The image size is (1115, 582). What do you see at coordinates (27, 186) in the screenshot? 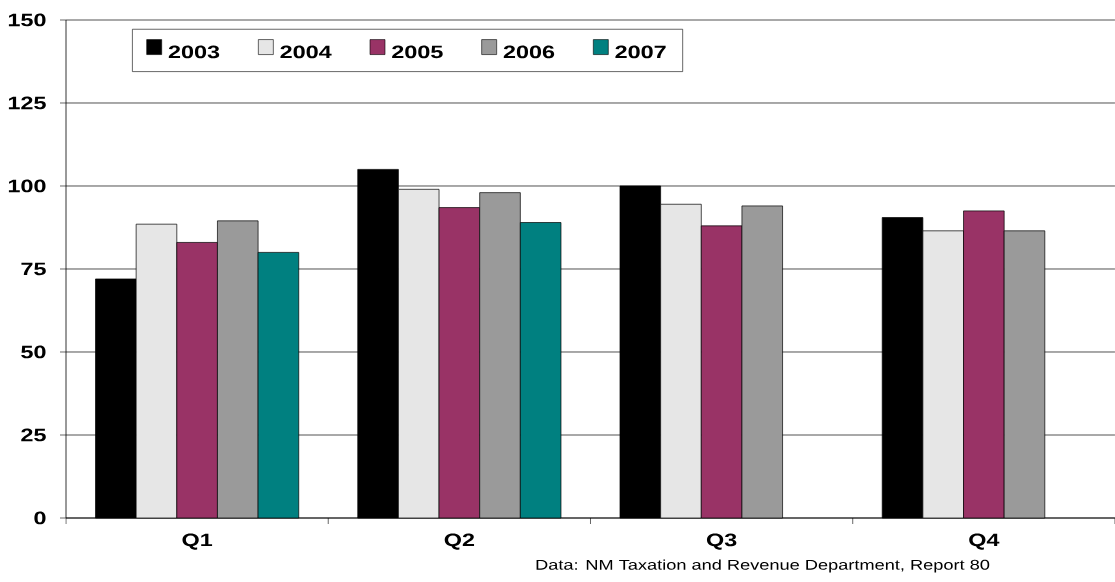
I see `y-tick-label: 100` at bounding box center [27, 186].